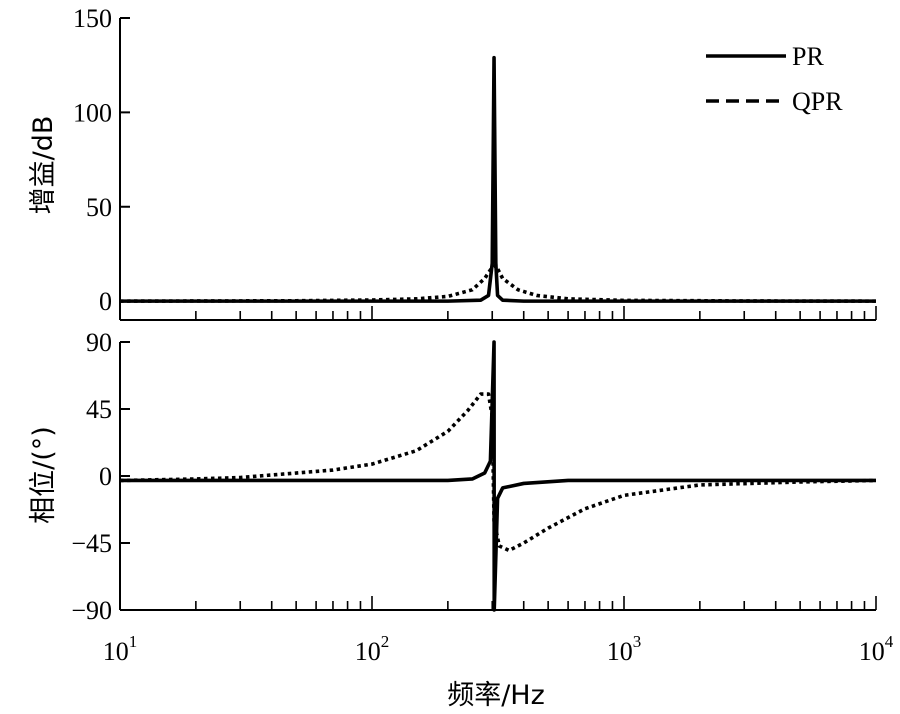 The image size is (900, 714). What do you see at coordinates (43, 165) in the screenshot?
I see `y-axis-label-gain: 增益/dB` at bounding box center [43, 165].